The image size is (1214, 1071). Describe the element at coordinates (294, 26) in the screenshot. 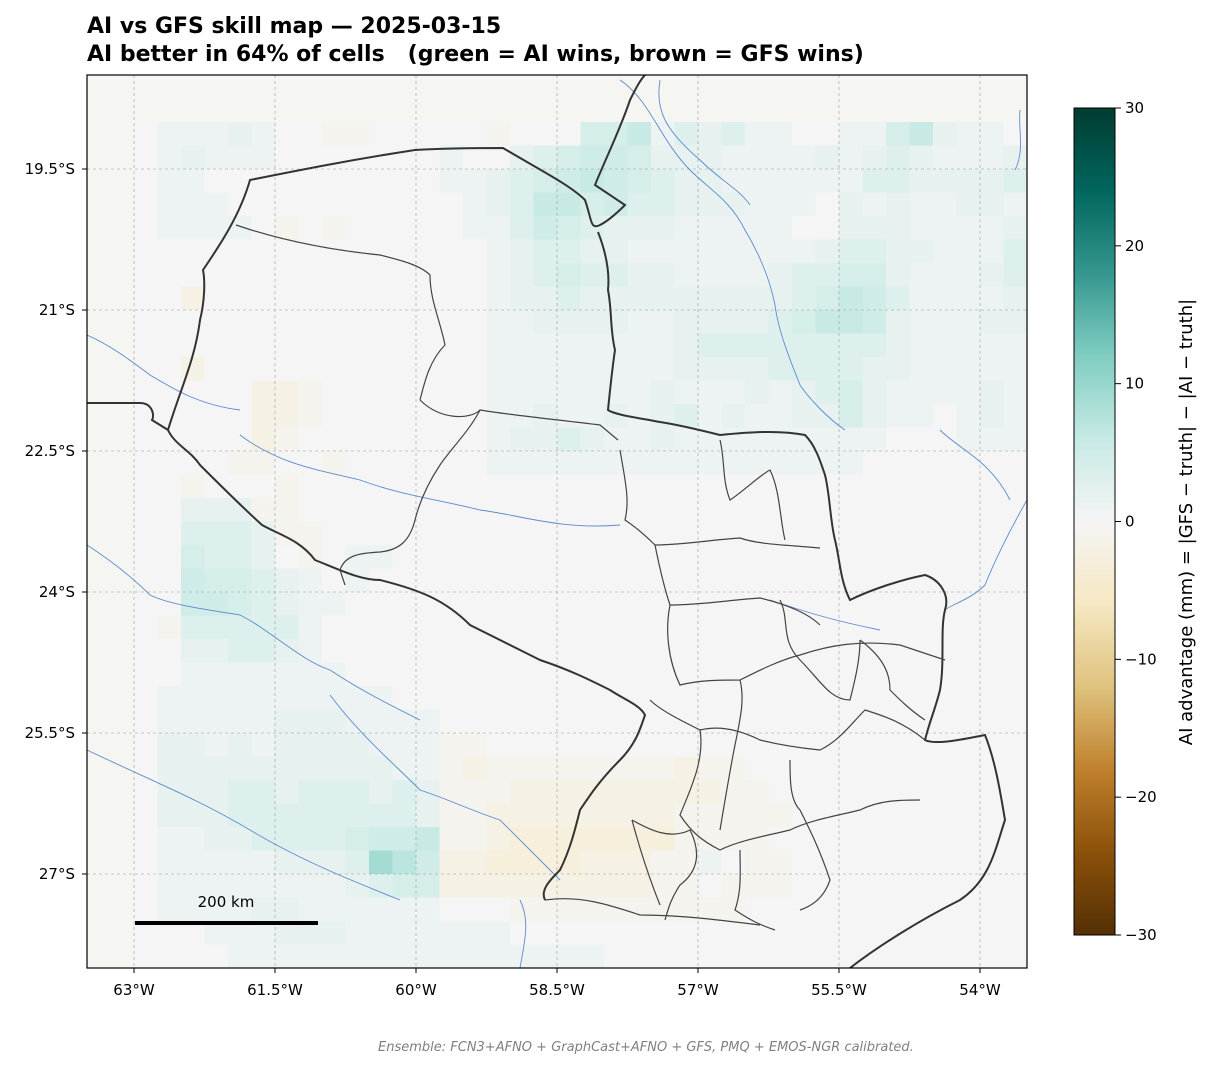

I see `map-title: AI vs GFS skill map — 2025-03-15` at that location.